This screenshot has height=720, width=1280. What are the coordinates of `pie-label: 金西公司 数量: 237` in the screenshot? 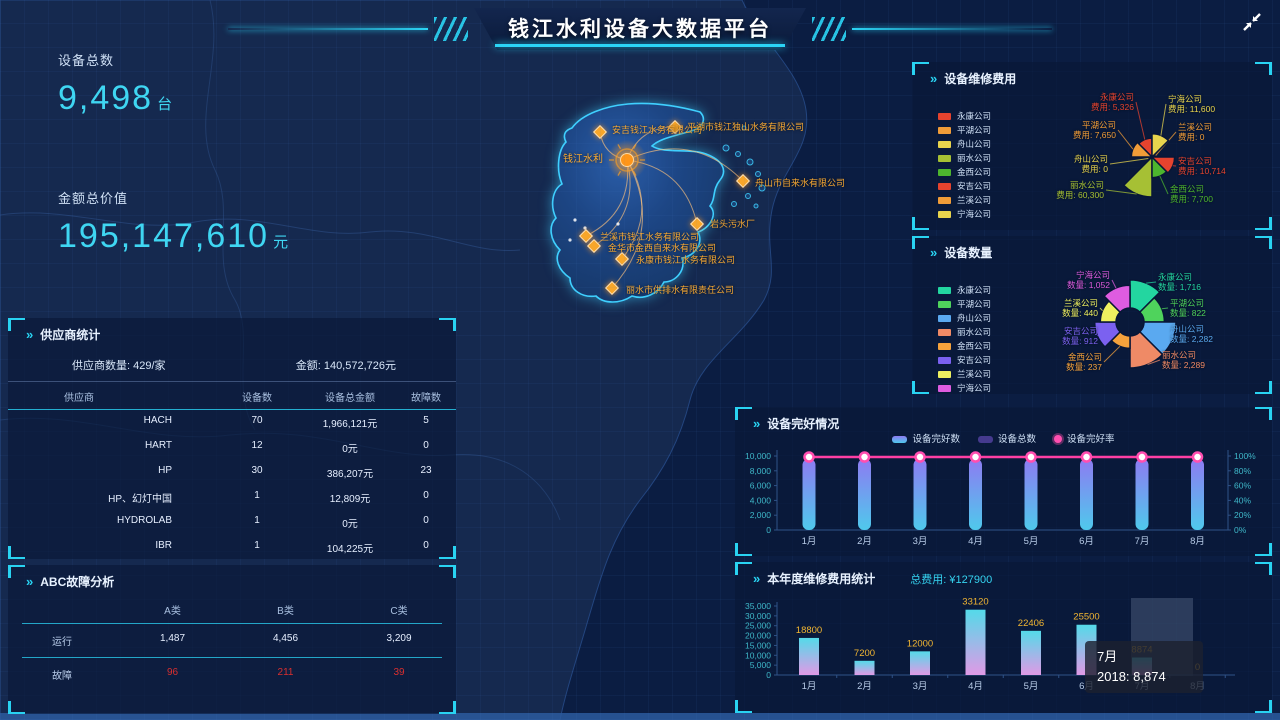 It's located at (1084, 362).